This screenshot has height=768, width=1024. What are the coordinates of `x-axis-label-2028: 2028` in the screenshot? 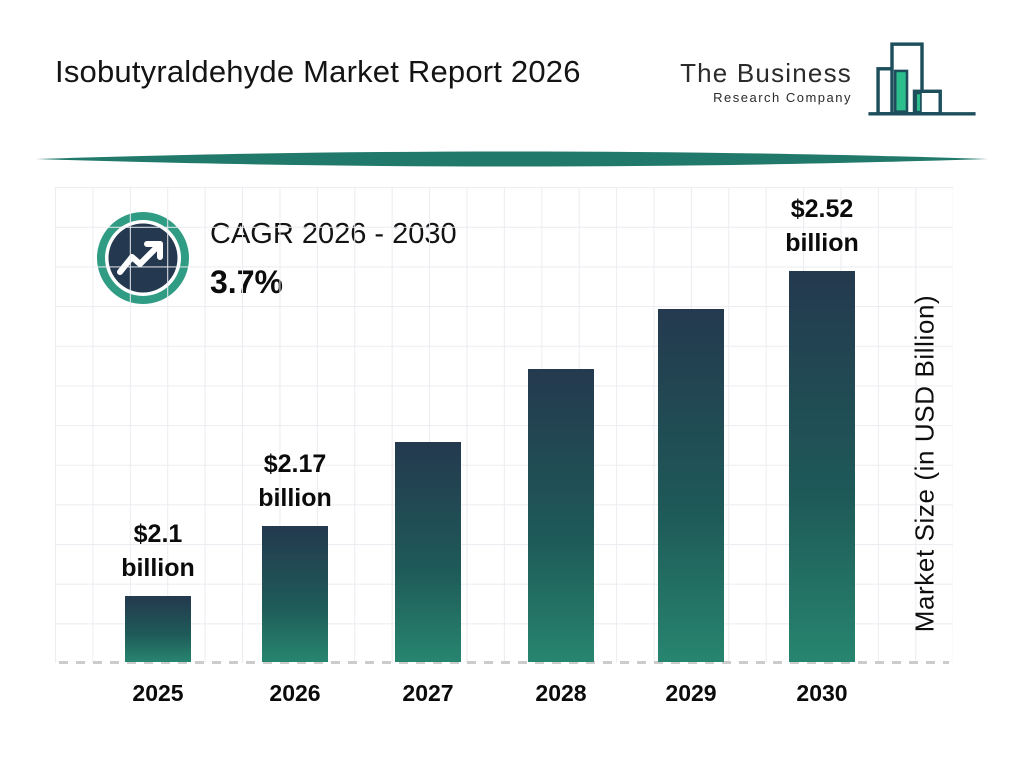 It's located at (561, 693).